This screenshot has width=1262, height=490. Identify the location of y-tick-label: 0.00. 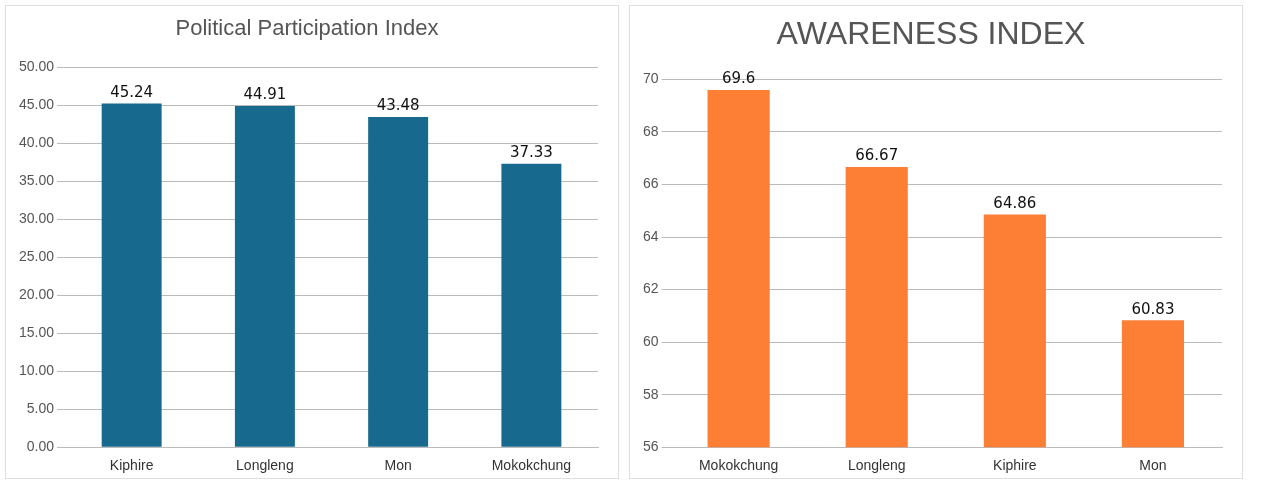
(40, 446).